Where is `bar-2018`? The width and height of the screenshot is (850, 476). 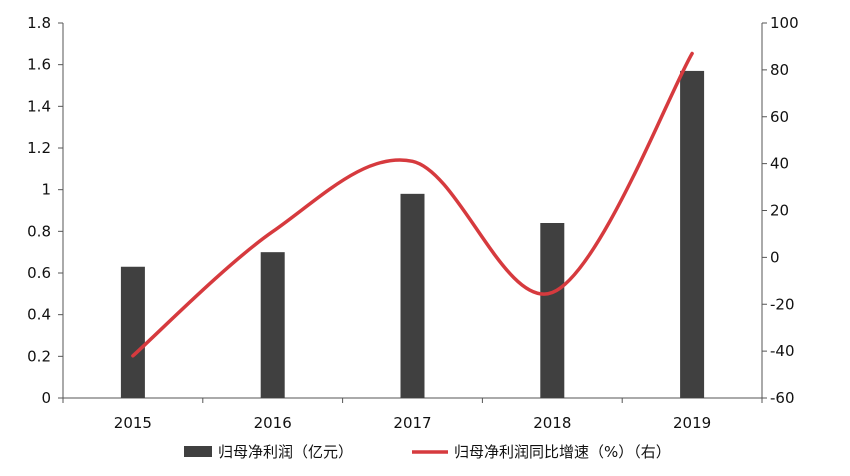 bar-2018 is located at coordinates (552, 310).